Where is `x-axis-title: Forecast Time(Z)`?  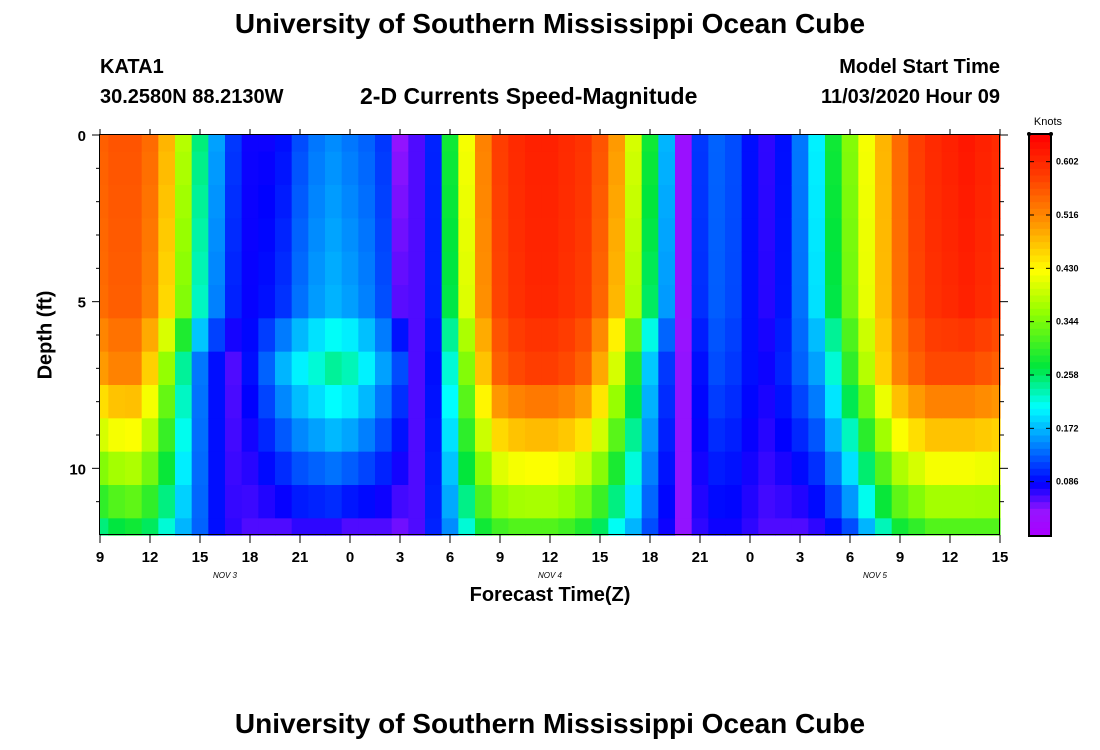
x-axis-title: Forecast Time(Z) is located at coordinates (550, 595).